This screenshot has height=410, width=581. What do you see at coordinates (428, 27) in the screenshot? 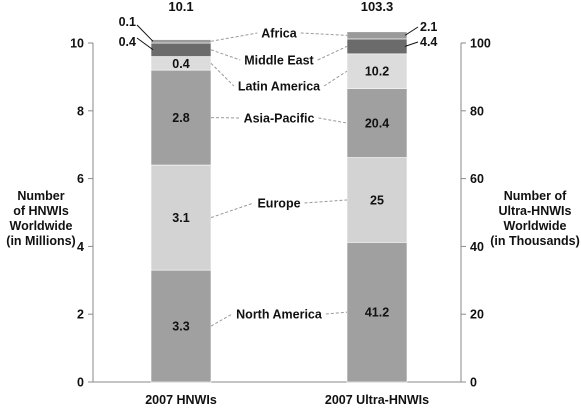
I see `bar-value-label: 2.1` at bounding box center [428, 27].